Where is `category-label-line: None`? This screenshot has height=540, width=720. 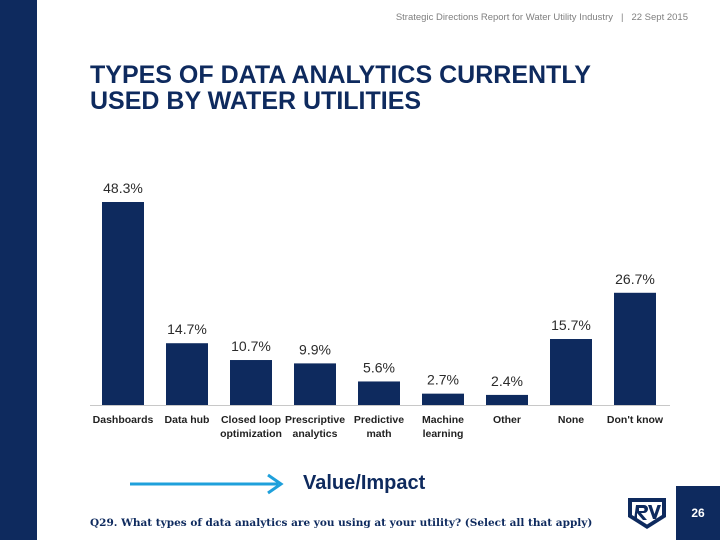 category-label-line: None is located at coordinates (571, 420).